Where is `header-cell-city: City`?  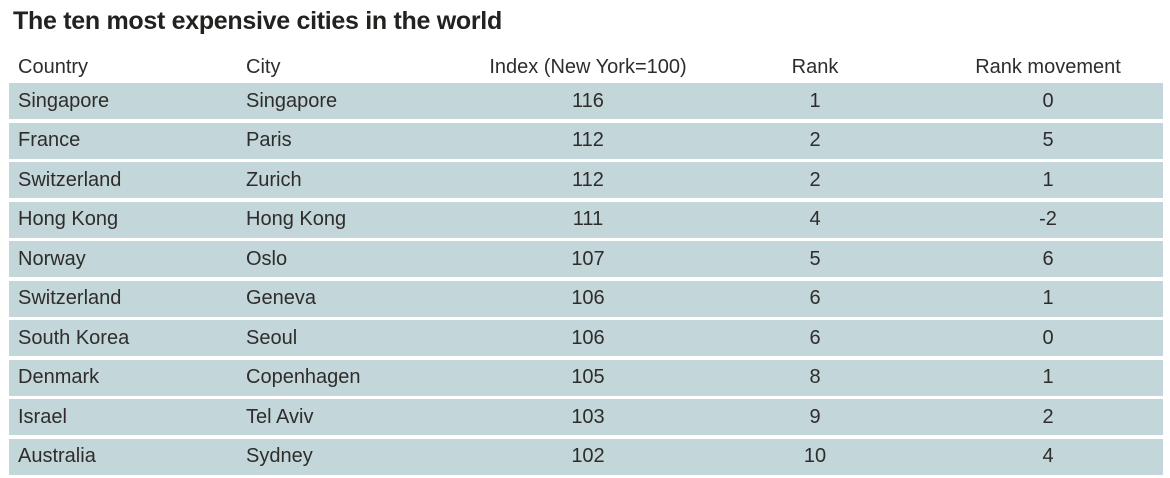
header-cell-city: City is located at coordinates (263, 67).